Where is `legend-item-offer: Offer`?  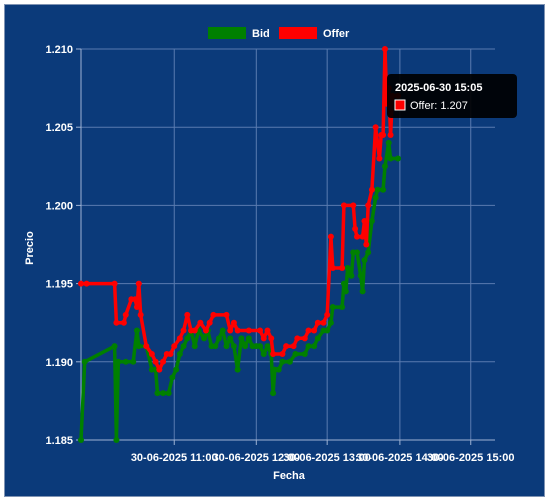 legend-item-offer: Offer is located at coordinates (314, 33).